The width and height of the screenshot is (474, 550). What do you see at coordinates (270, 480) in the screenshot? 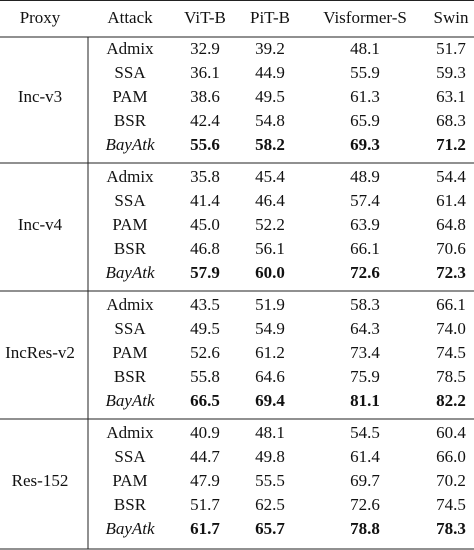
I see `value-cell: 55.5` at bounding box center [270, 480].